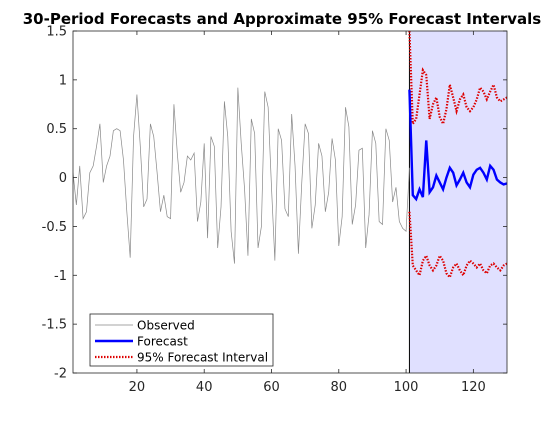  I want to click on interval-upper-line, so click(457, 79).